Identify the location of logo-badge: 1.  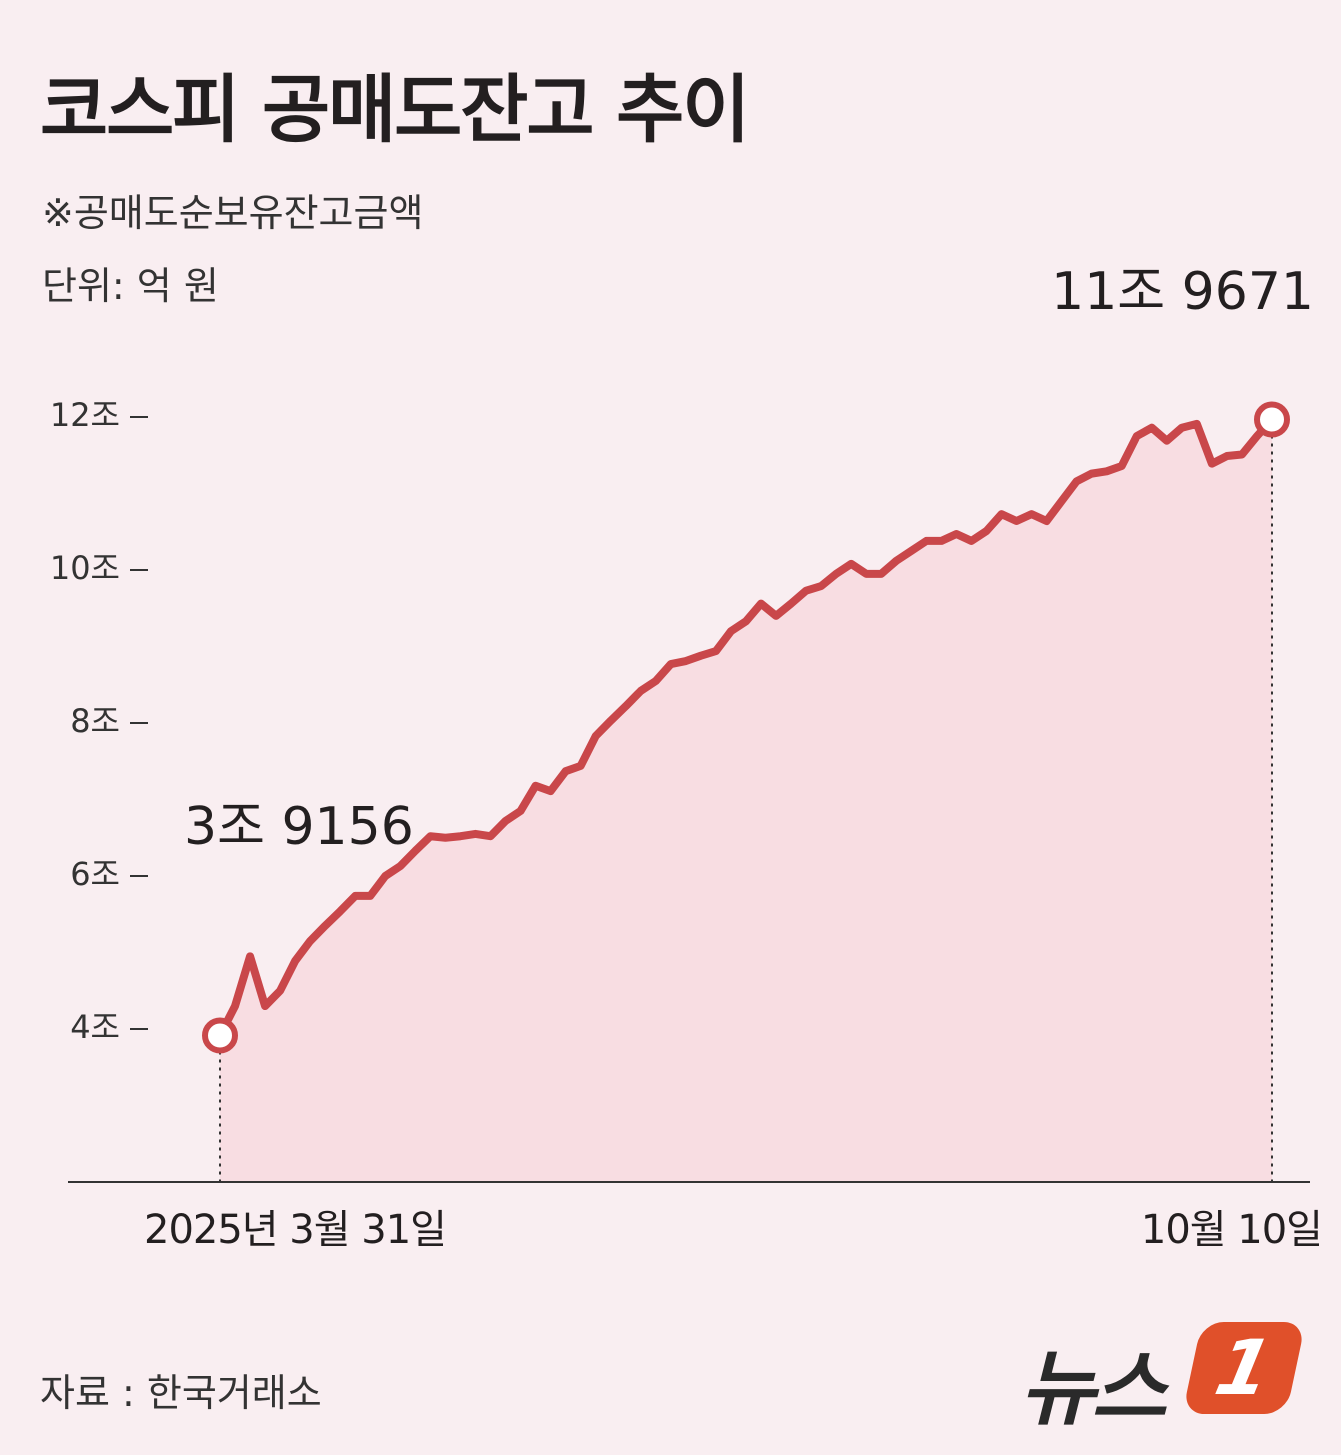
(1244, 1368).